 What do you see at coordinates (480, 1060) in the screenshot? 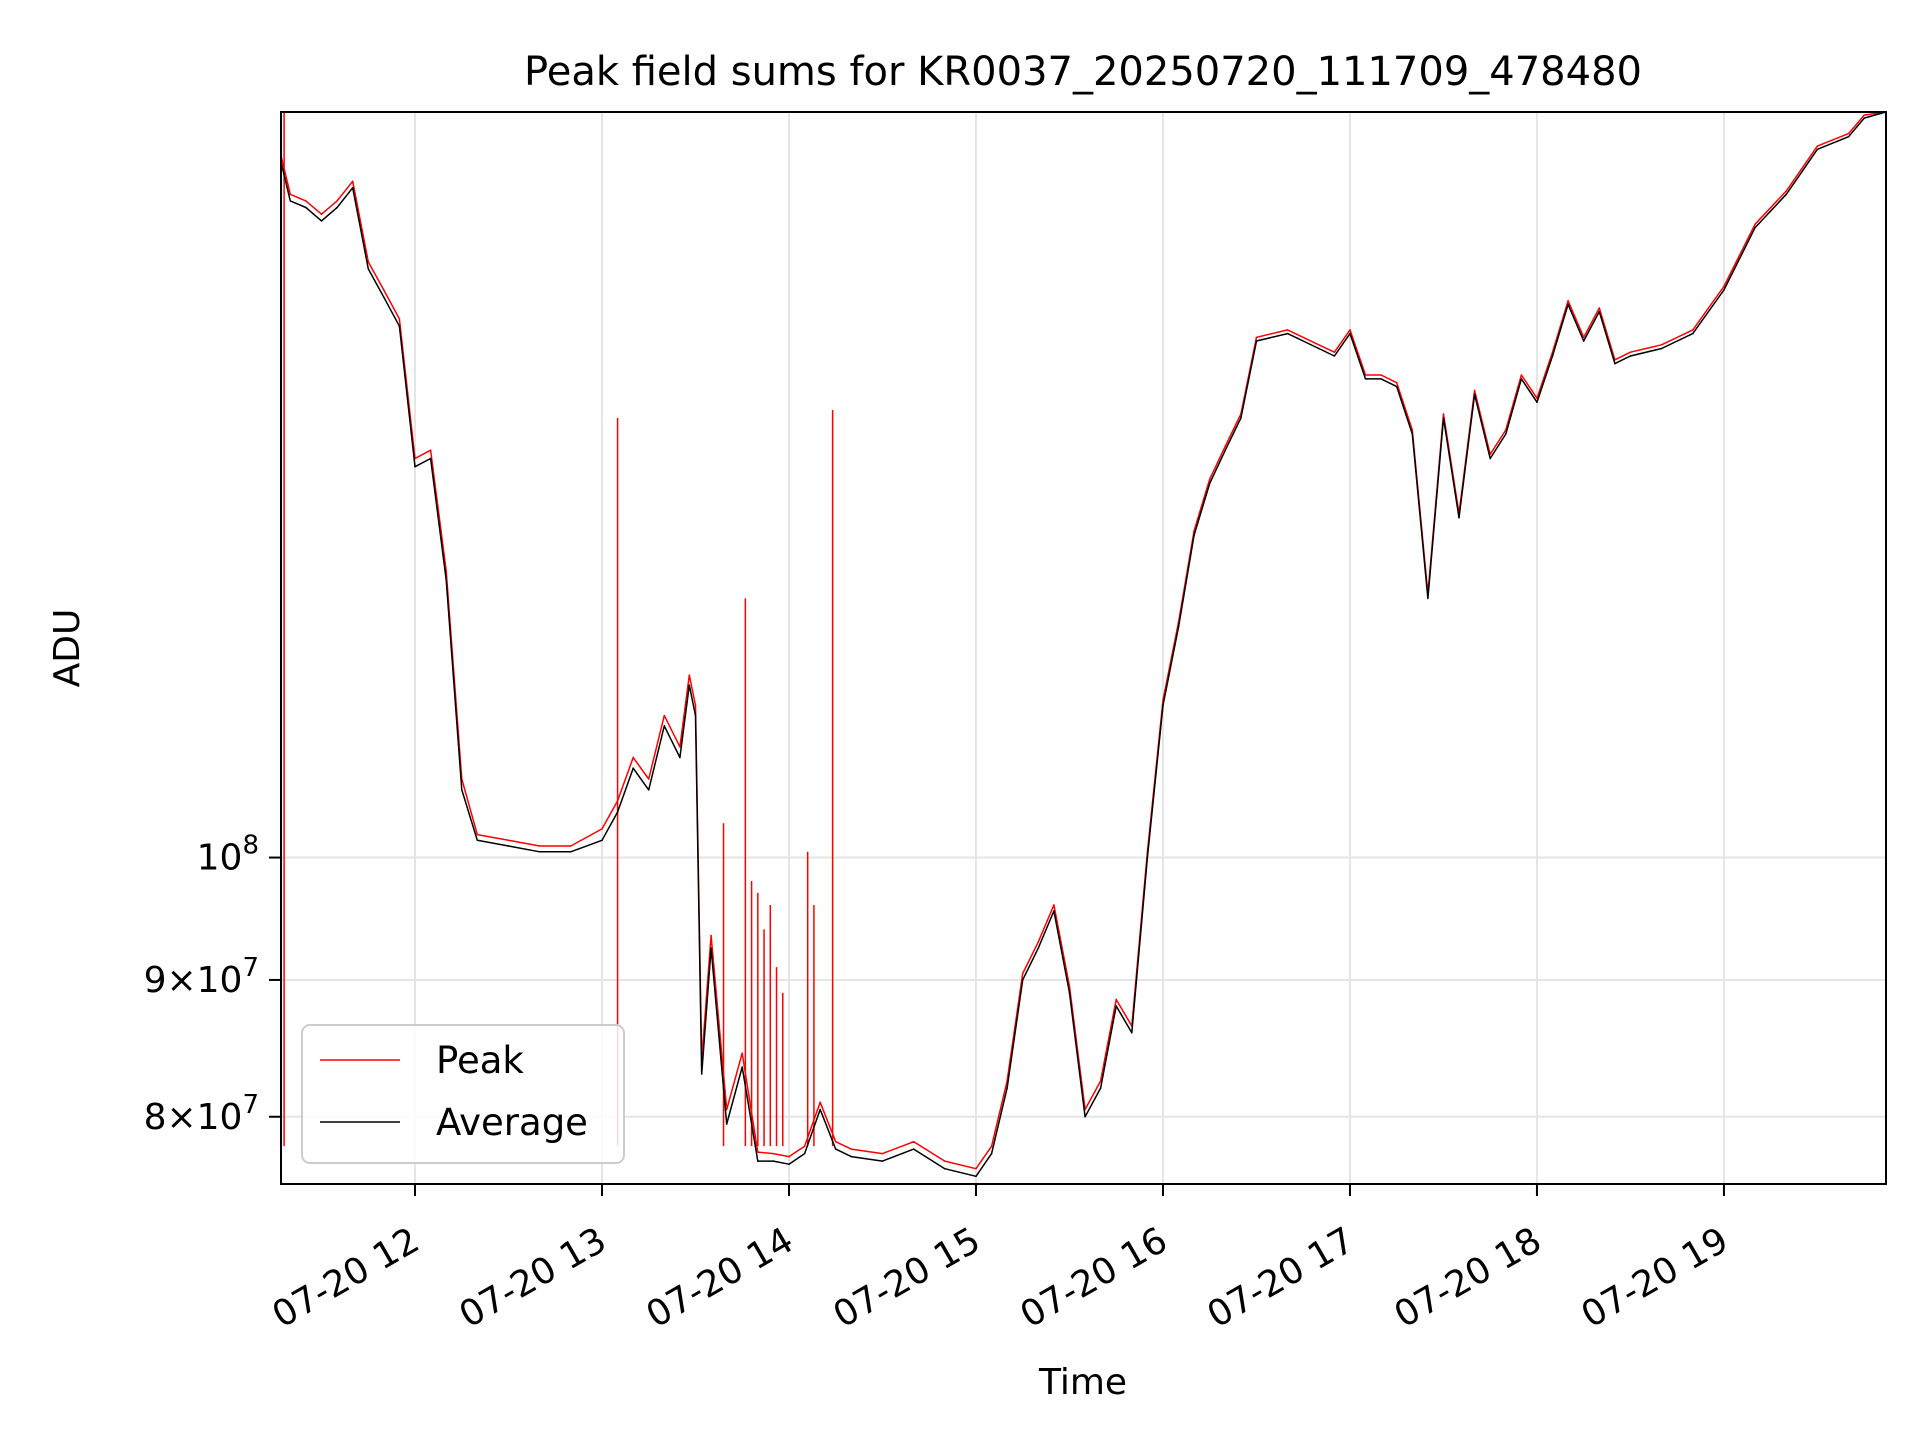
I see `legend-label-peak: Peak` at bounding box center [480, 1060].